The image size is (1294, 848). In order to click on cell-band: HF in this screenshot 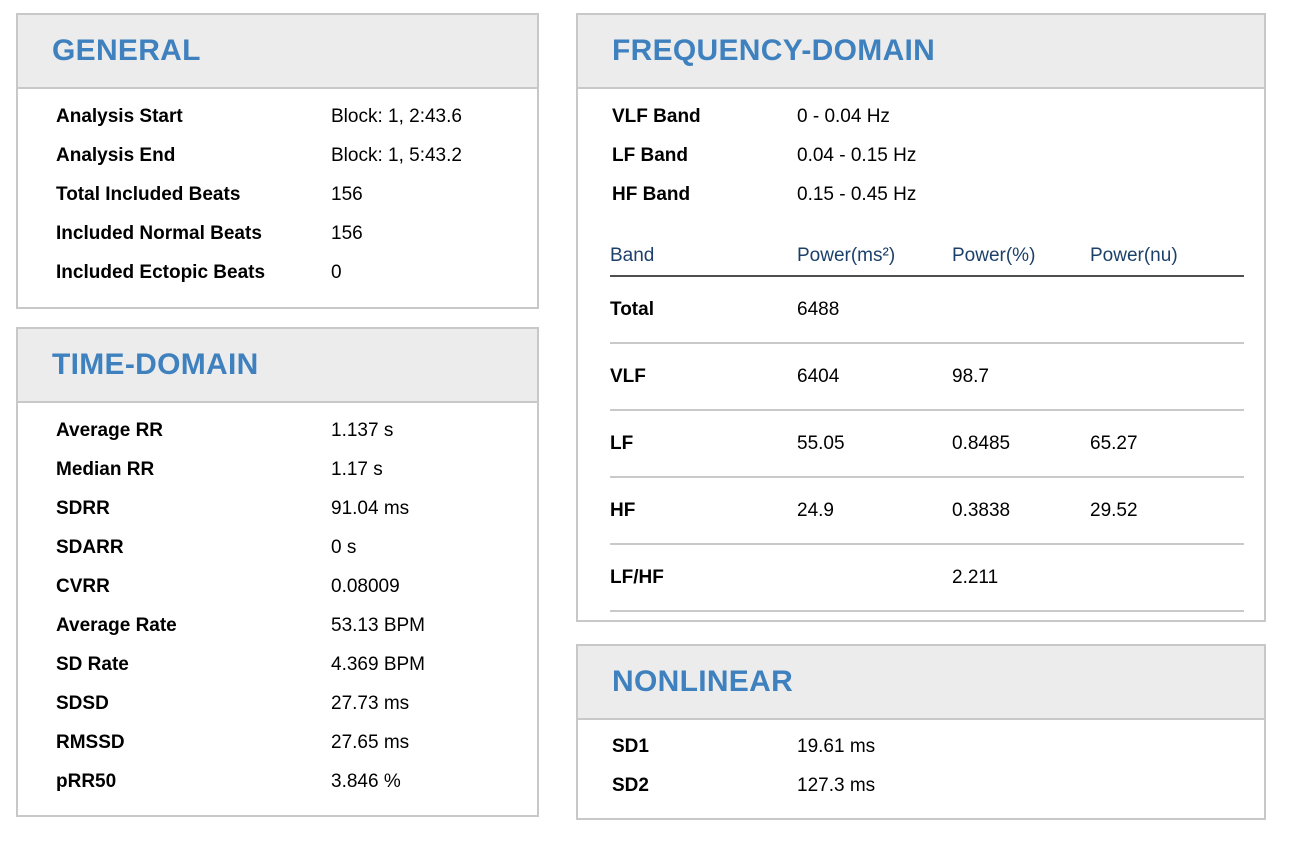, I will do `click(623, 510)`.